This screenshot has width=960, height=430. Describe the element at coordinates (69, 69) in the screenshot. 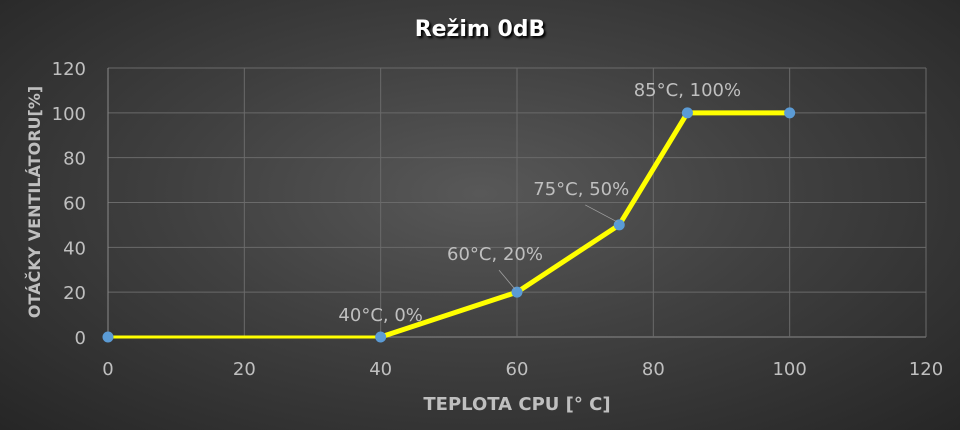

I see `y-tick-label: 120` at that location.